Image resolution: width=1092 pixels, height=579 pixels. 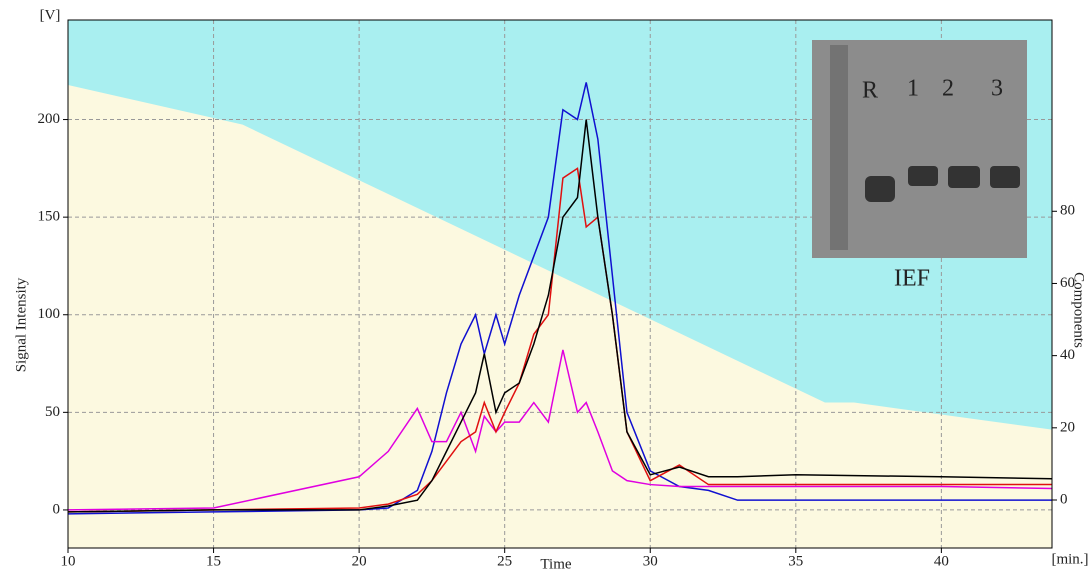 What do you see at coordinates (1067, 211) in the screenshot?
I see `y2-tick-label: 80` at bounding box center [1067, 211].